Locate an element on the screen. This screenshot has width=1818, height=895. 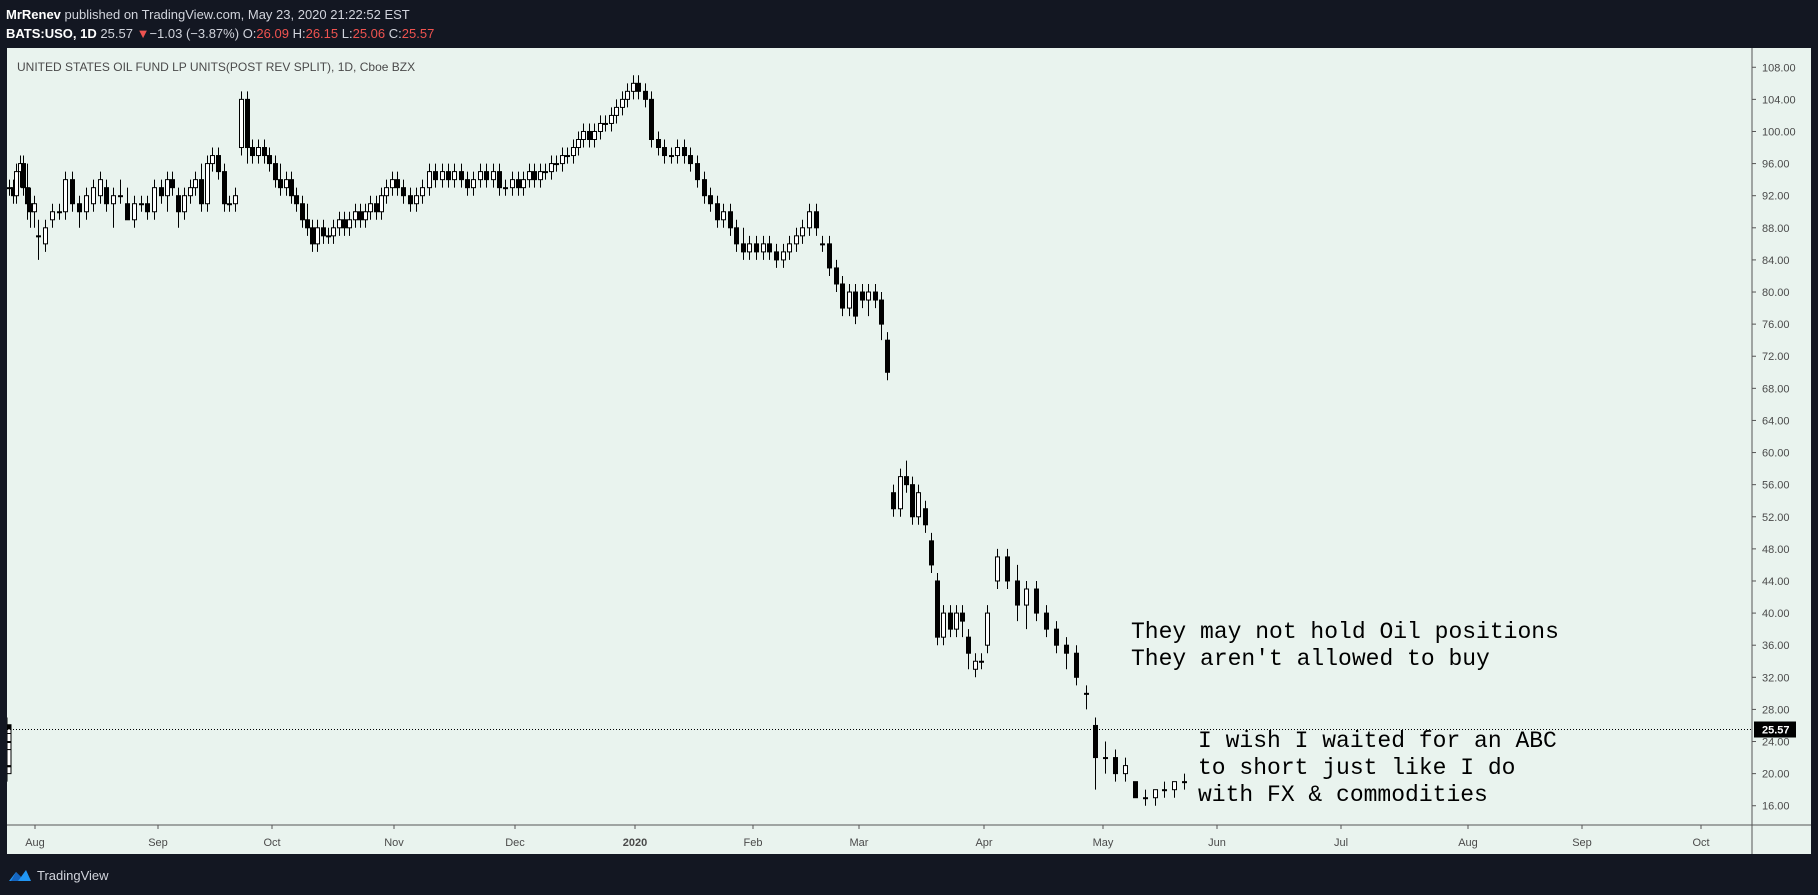
brand-name: TradingView is located at coordinates (73, 875).